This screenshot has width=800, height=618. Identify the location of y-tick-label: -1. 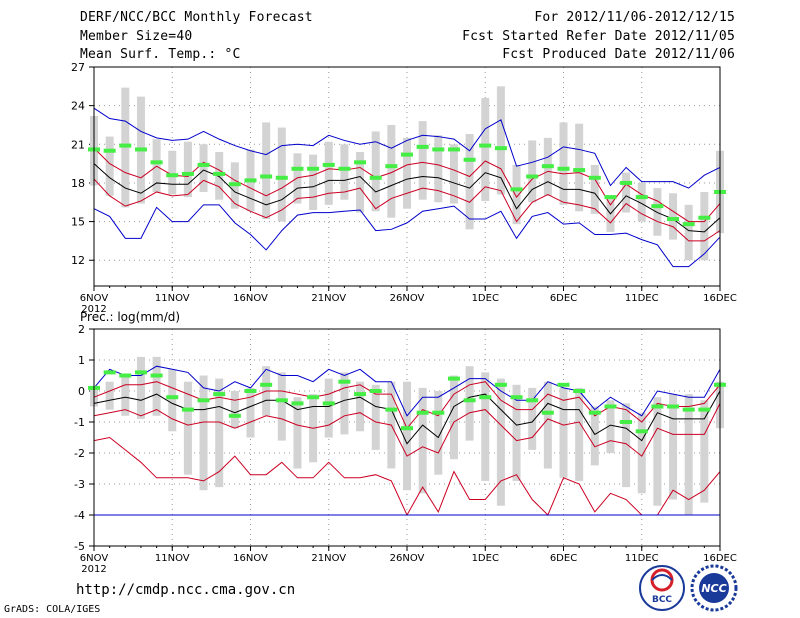
(79, 422).